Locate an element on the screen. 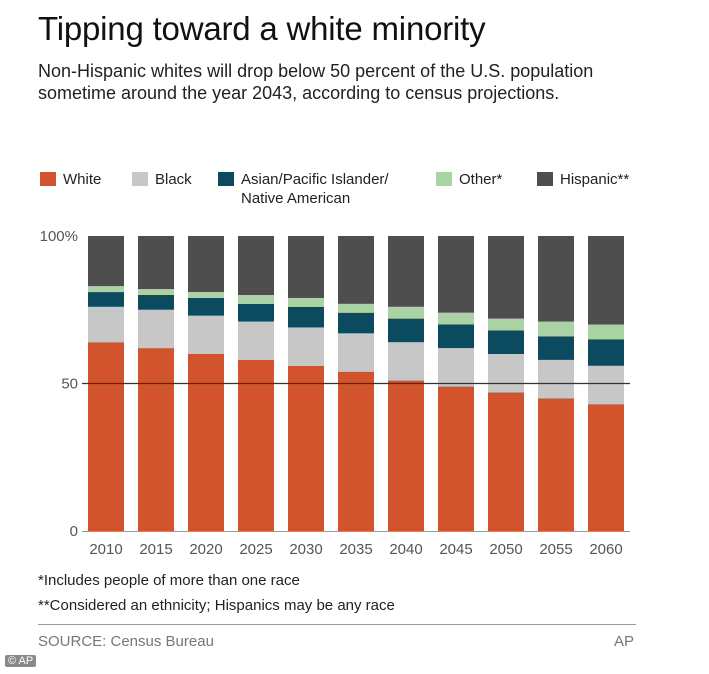 The image size is (709, 674). bar-hispanic-2060 is located at coordinates (606, 280).